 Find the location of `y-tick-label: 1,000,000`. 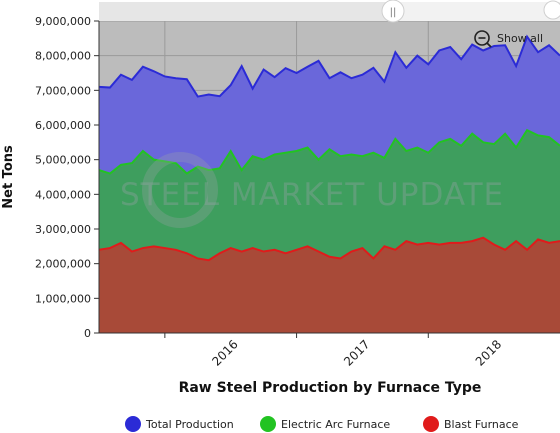

y-tick-label: 1,000,000 is located at coordinates (63, 298).